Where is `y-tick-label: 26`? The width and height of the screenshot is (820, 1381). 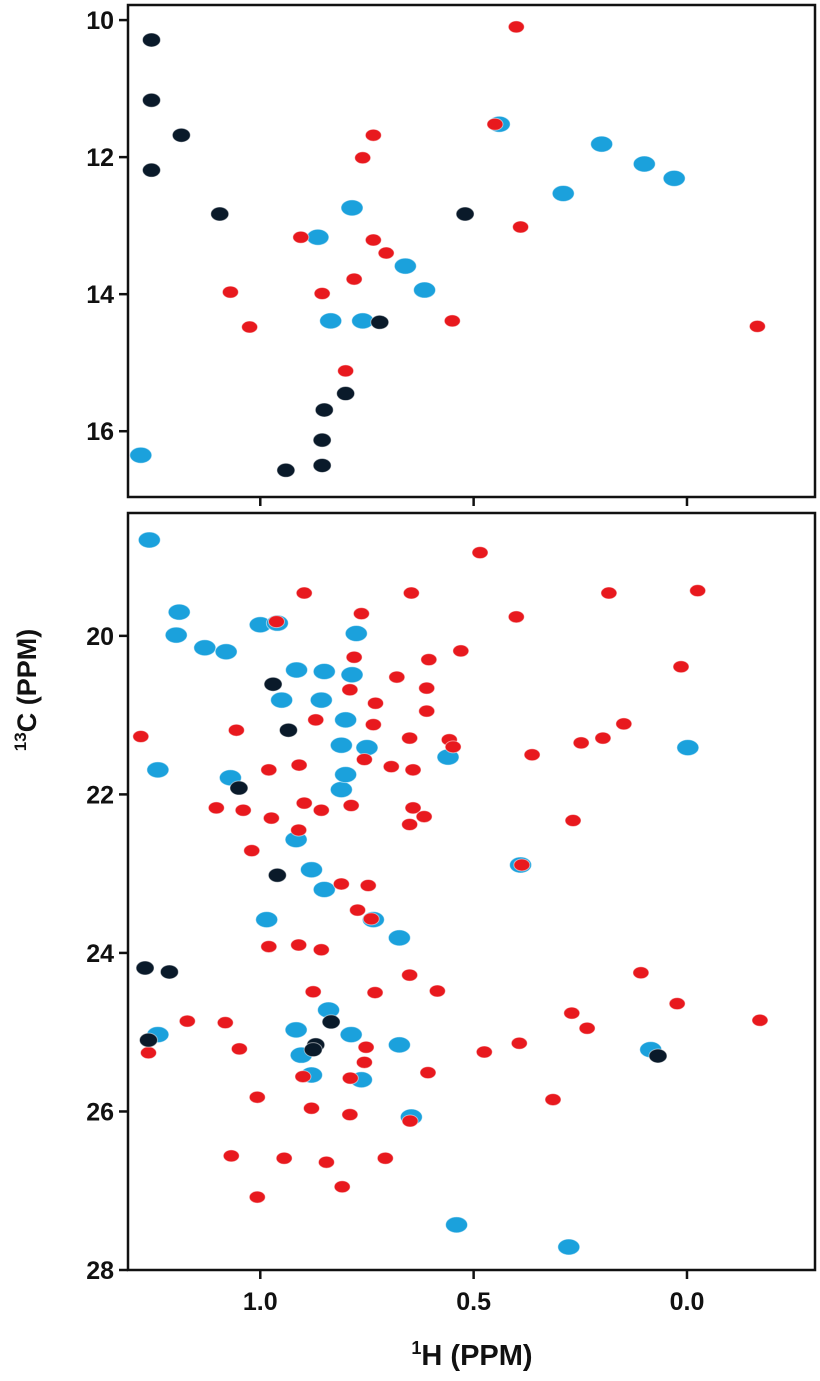
y-tick-label: 26 is located at coordinates (100, 1112).